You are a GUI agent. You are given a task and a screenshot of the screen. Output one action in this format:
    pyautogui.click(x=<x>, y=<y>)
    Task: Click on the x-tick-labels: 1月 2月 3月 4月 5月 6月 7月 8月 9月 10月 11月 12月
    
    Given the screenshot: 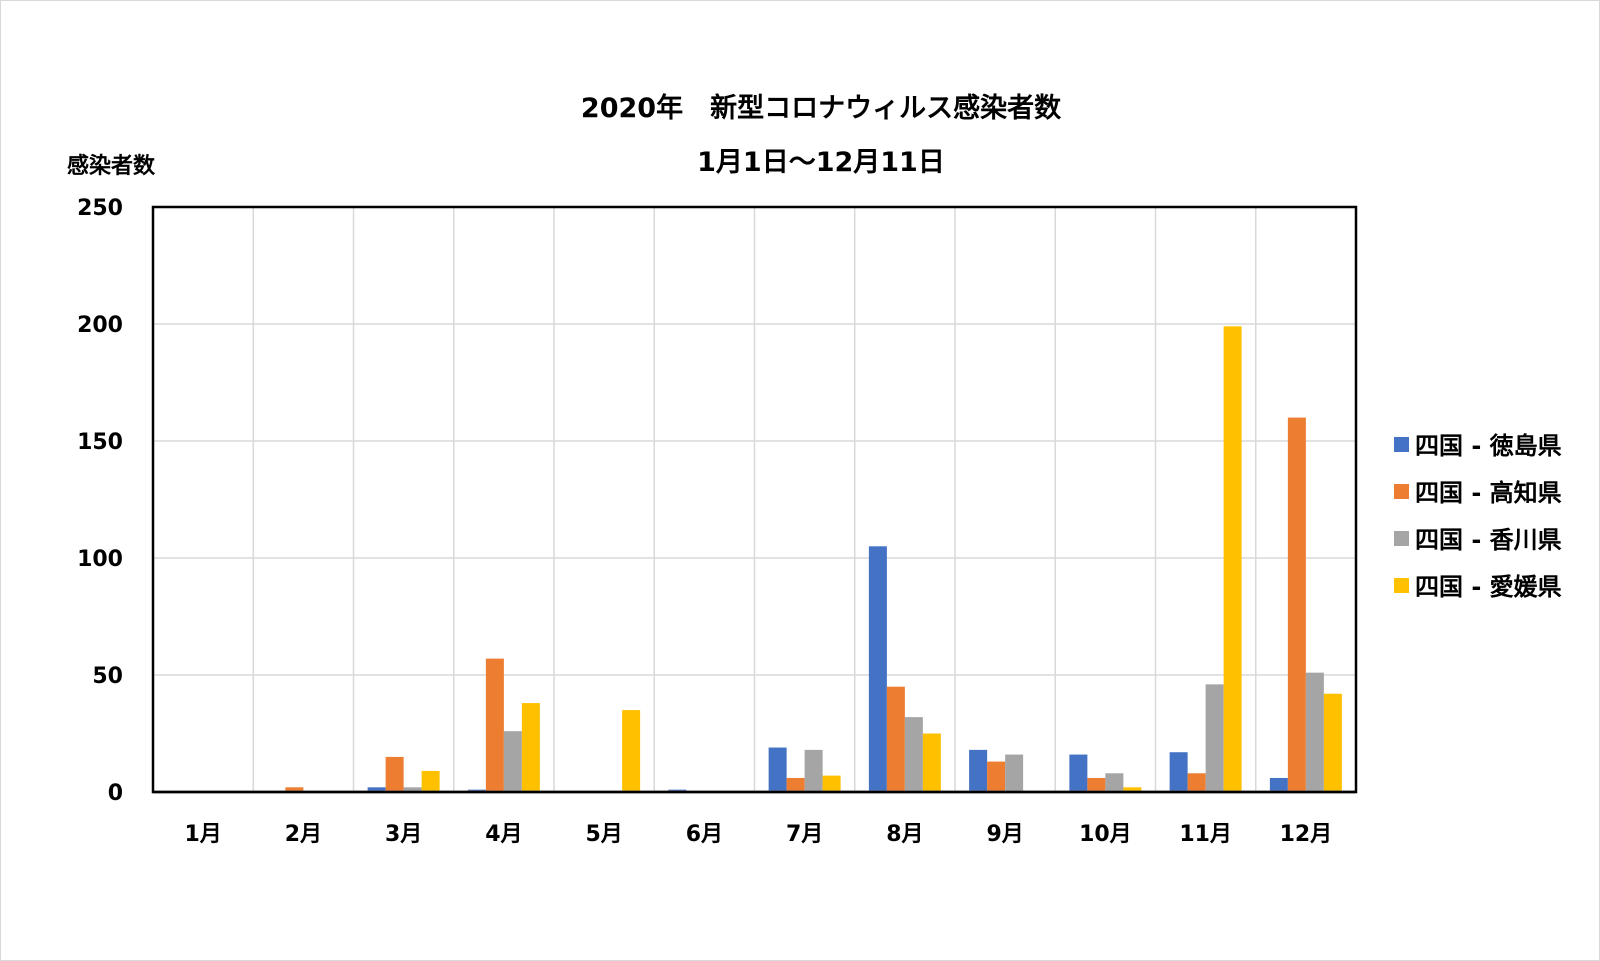 What is the action you would take?
    pyautogui.click(x=758, y=834)
    